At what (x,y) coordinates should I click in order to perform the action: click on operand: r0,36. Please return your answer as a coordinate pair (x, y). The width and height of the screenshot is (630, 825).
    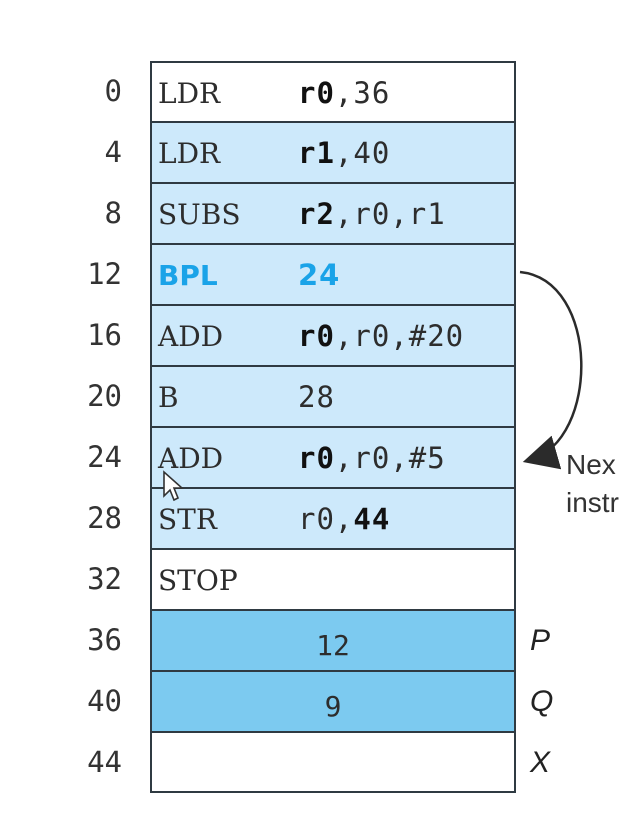
    Looking at the image, I should click on (344, 93).